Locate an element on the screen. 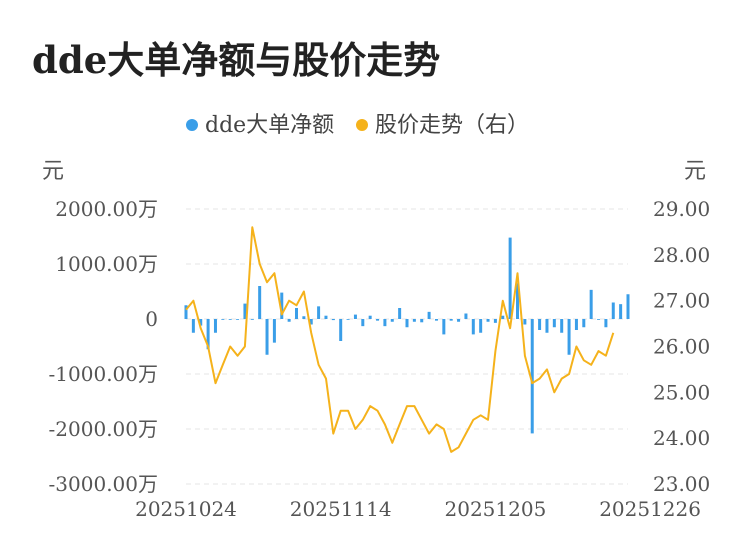 Image resolution: width=750 pixels, height=558 pixels. right-axis-unit: 元 is located at coordinates (695, 171).